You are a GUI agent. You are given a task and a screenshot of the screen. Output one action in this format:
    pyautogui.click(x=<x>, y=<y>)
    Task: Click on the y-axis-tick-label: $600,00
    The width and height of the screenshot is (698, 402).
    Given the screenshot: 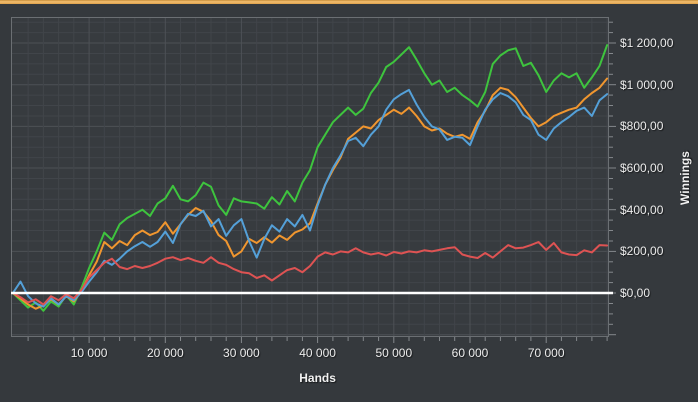 What is the action you would take?
    pyautogui.click(x=642, y=168)
    